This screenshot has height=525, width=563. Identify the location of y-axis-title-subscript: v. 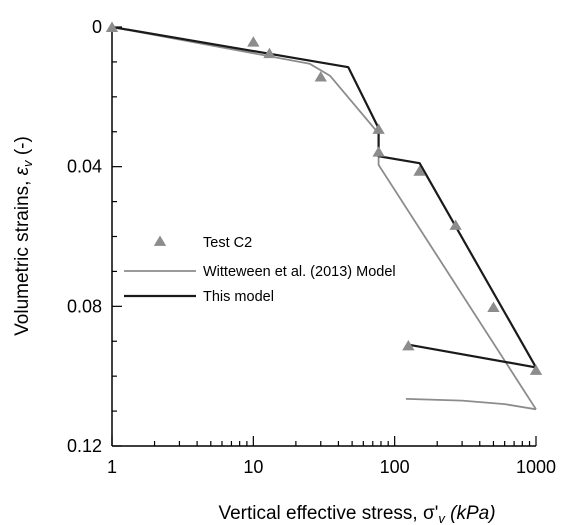
(27, 163).